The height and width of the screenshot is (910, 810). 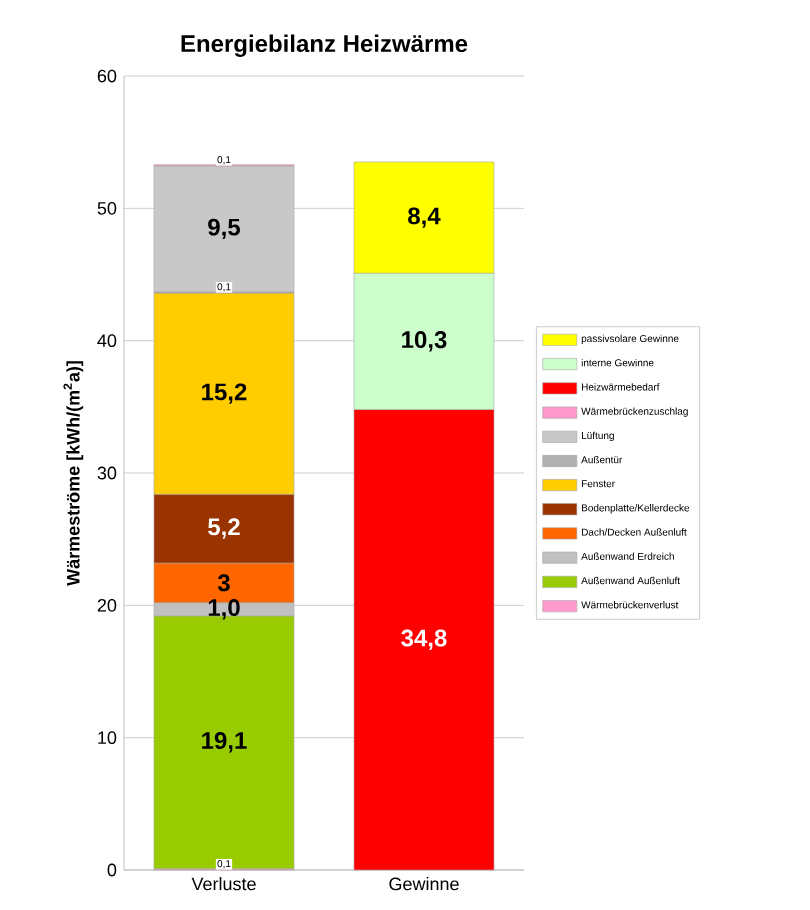 What do you see at coordinates (107, 208) in the screenshot?
I see `y-tick-label: 50` at bounding box center [107, 208].